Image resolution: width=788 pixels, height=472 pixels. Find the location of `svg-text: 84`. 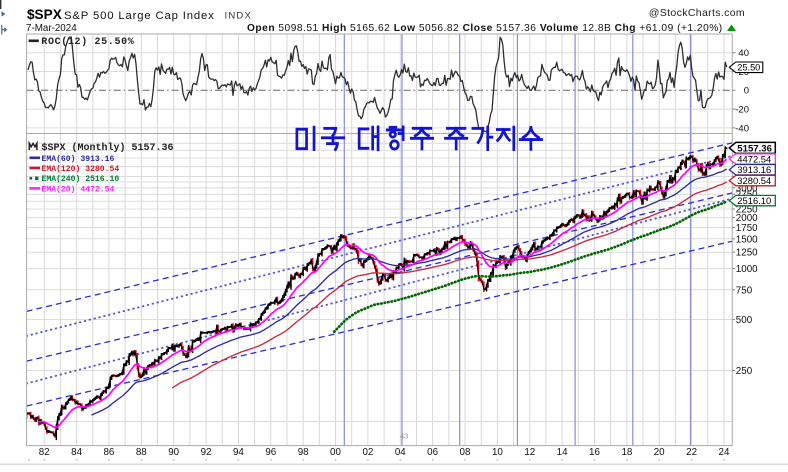

svg-text: 84 is located at coordinates (76, 452).